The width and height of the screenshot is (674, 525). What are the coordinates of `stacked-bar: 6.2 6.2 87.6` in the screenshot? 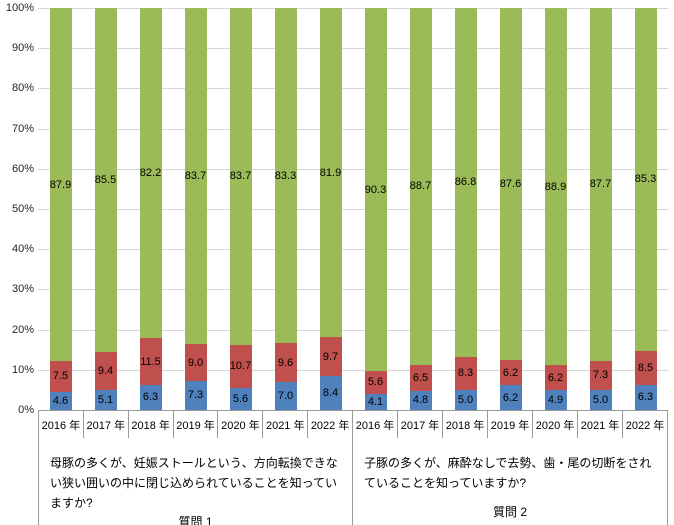 It's located at (510, 209).